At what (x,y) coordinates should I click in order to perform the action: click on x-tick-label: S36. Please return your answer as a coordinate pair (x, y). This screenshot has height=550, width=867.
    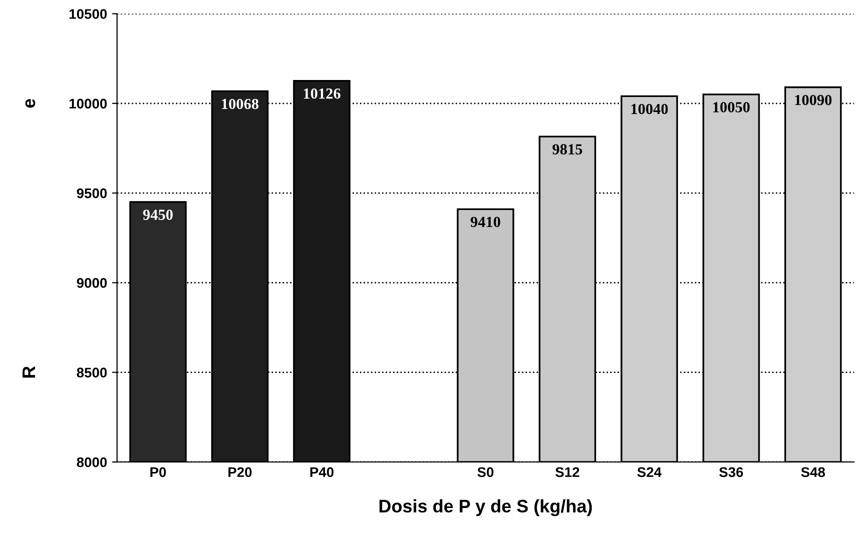
    Looking at the image, I should click on (731, 472).